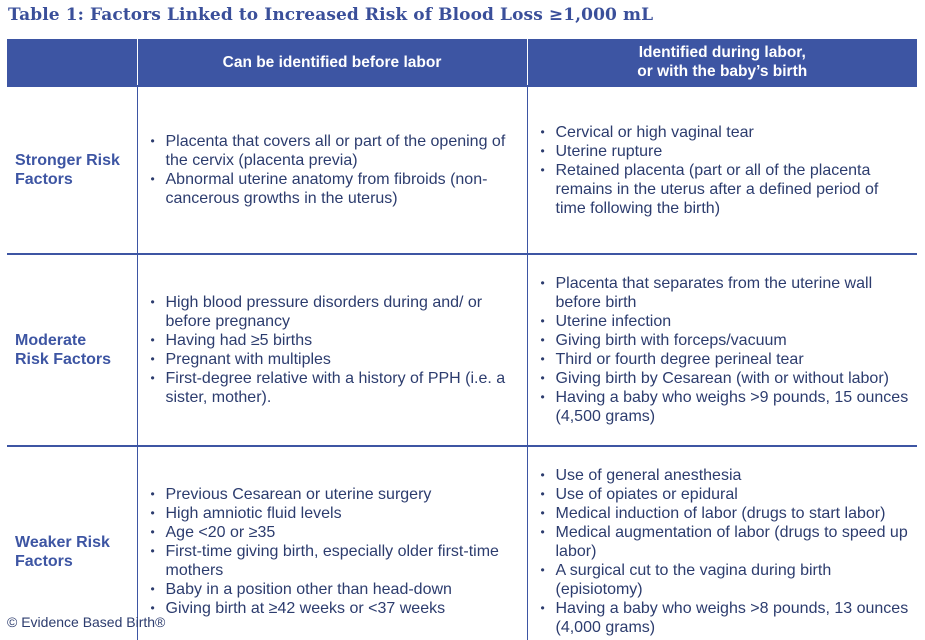  I want to click on list-item-text: Use of general anesthesia, so click(648, 475).